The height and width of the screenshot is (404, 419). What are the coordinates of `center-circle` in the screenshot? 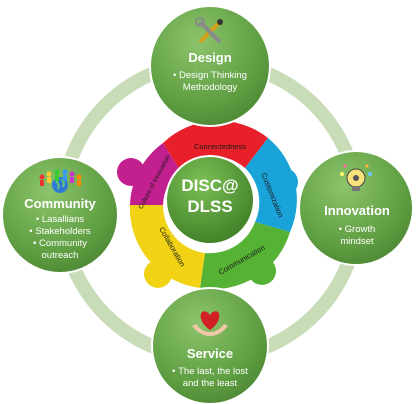 It's located at (210, 200).